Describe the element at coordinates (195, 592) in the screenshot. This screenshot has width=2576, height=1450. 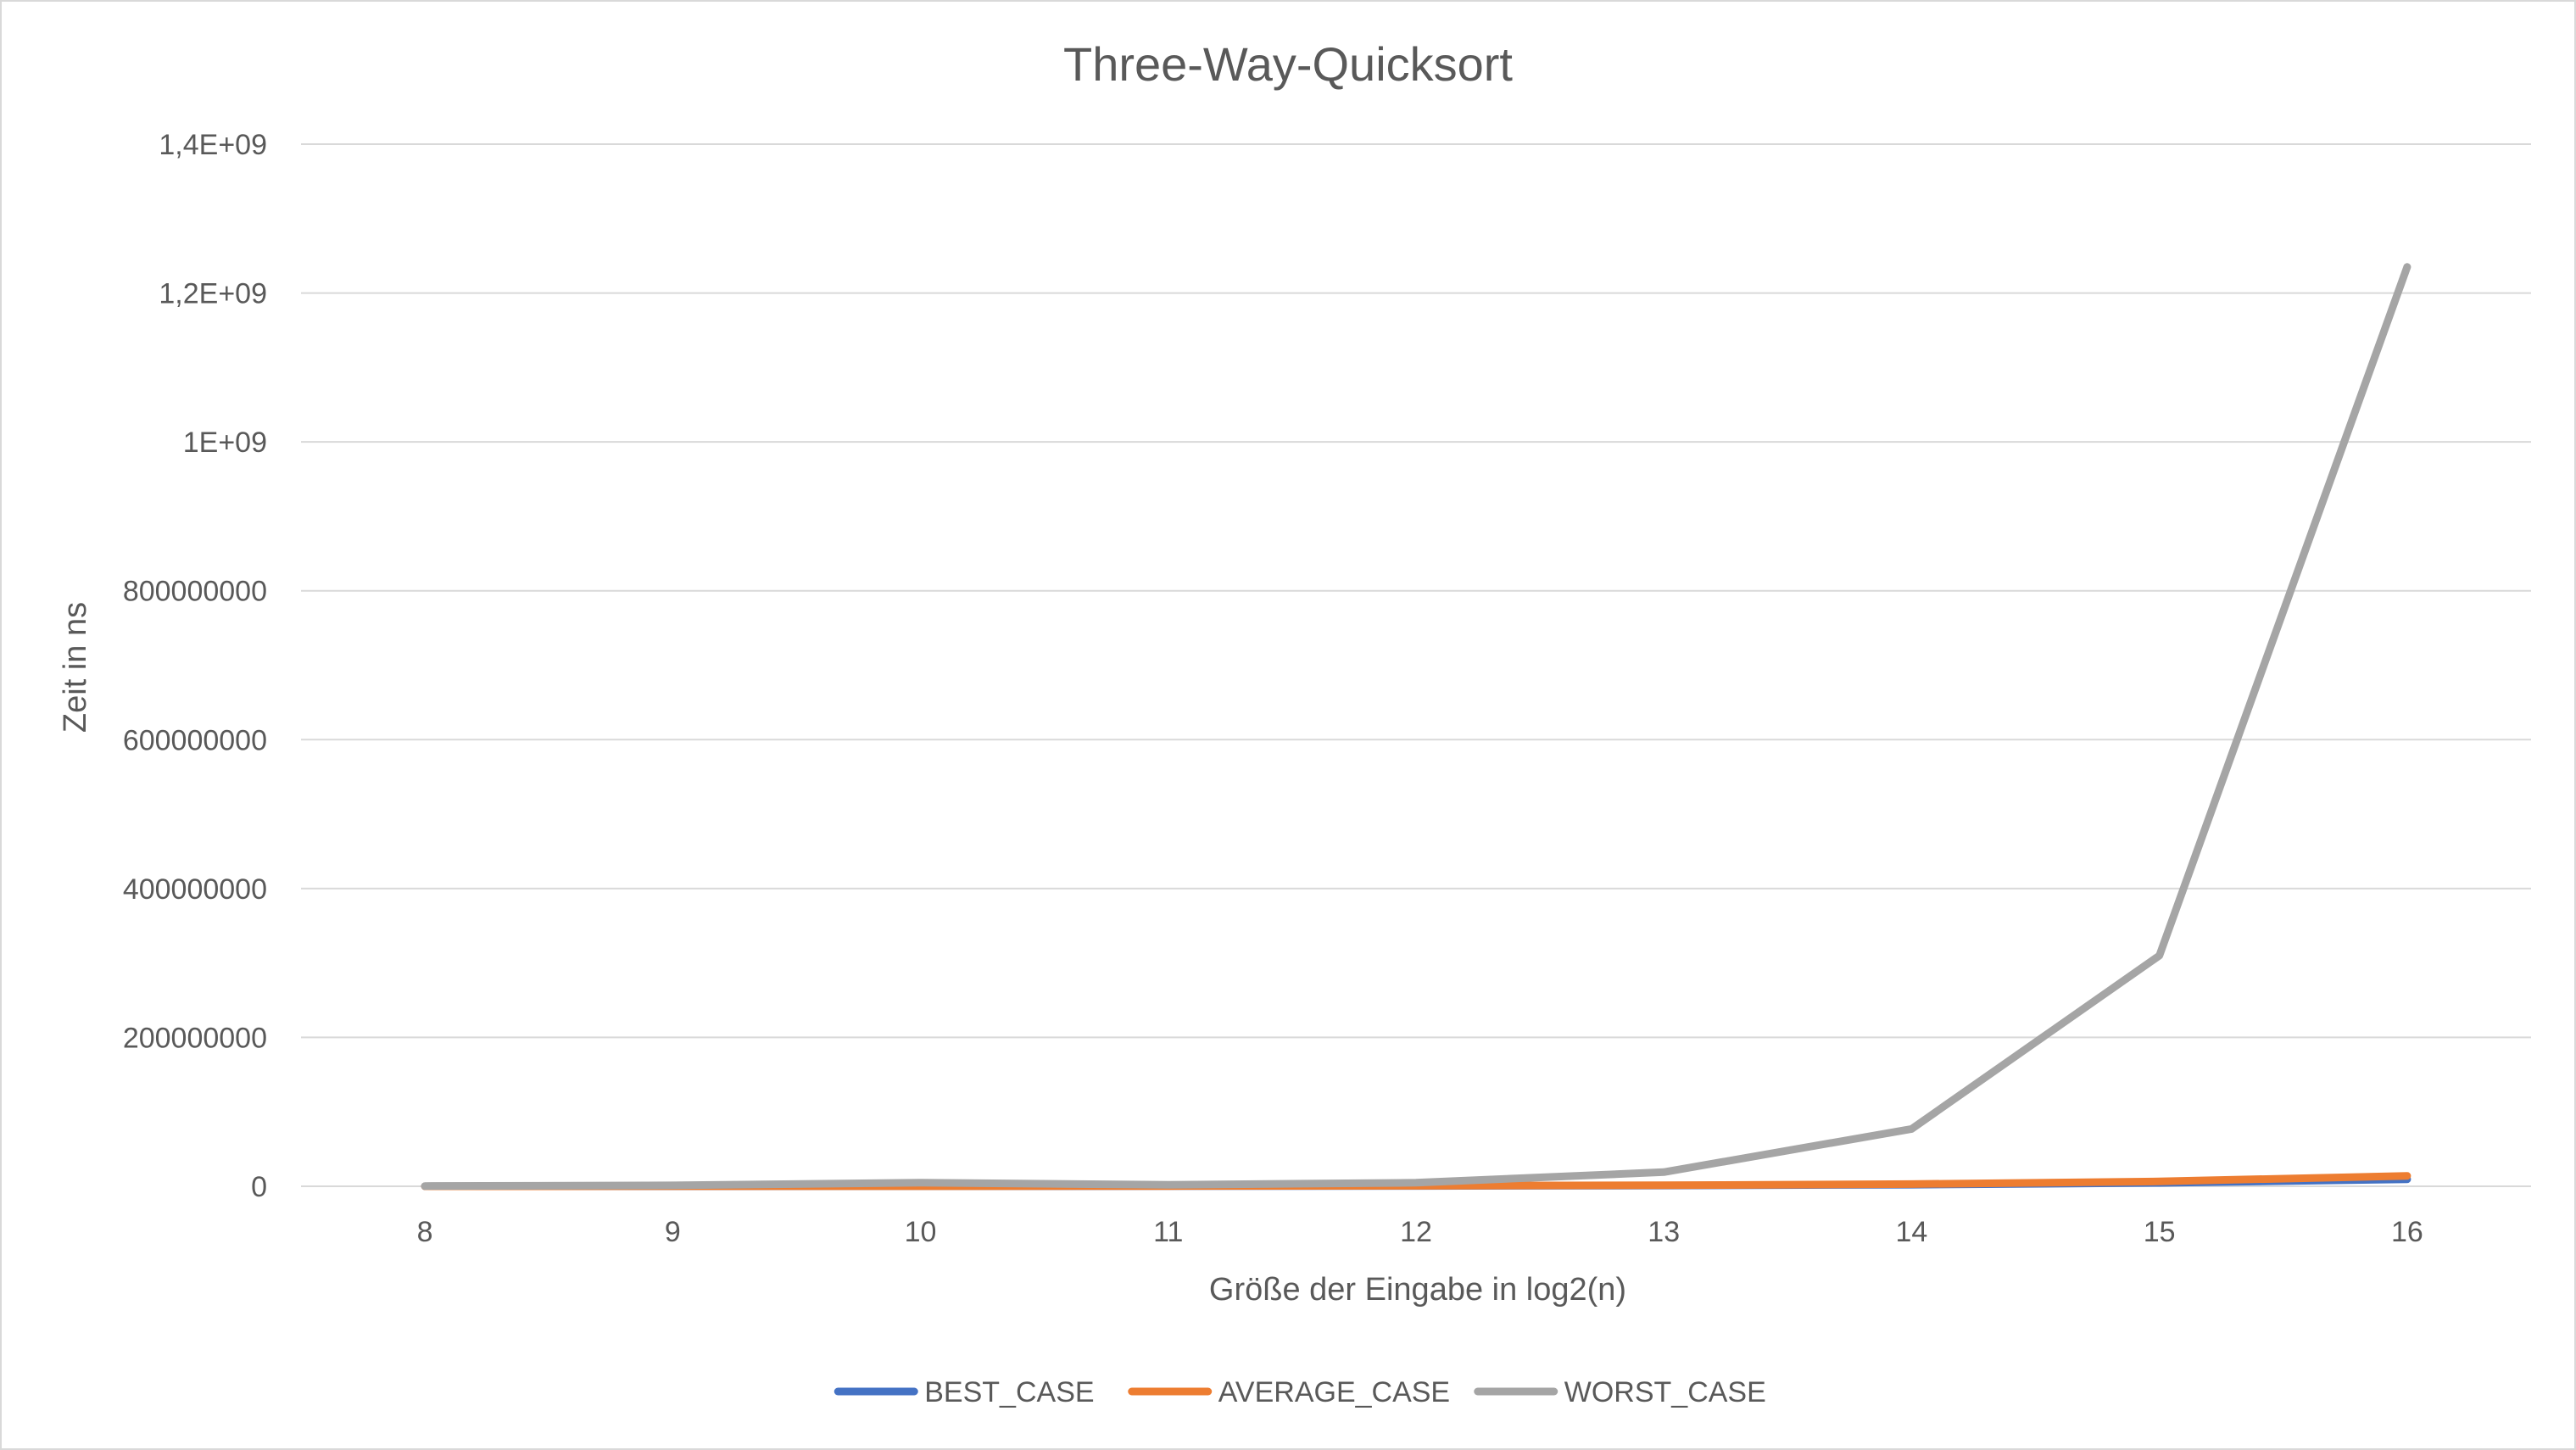
I see `y-tick-label: 800000000` at that location.